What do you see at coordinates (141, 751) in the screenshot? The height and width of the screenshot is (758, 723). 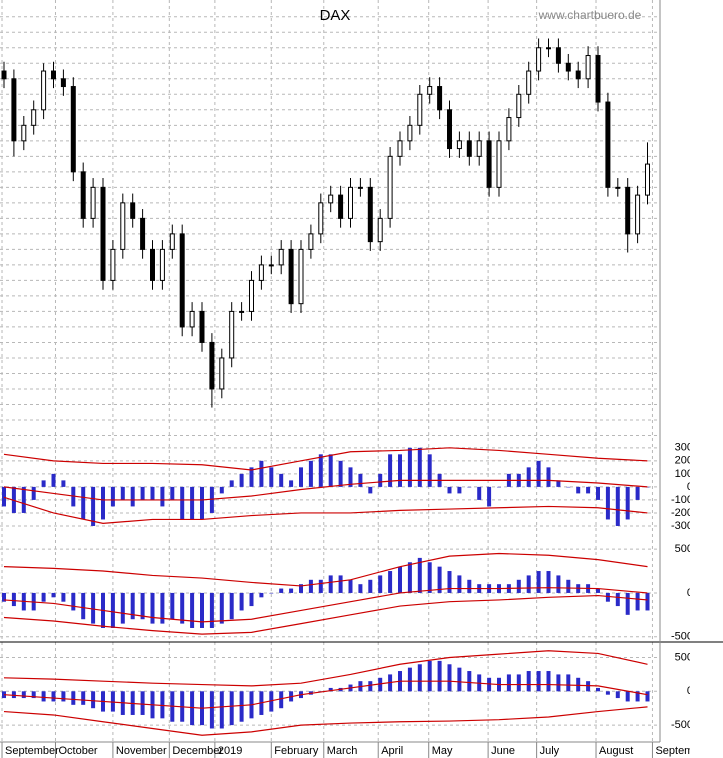 I see `x-tick-label: November` at bounding box center [141, 751].